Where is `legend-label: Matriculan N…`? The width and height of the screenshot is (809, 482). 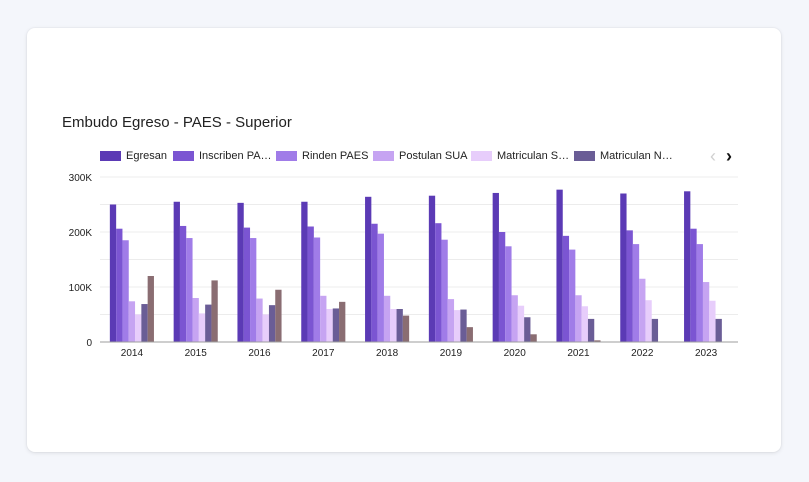 legend-label: Matriculan N… is located at coordinates (636, 156).